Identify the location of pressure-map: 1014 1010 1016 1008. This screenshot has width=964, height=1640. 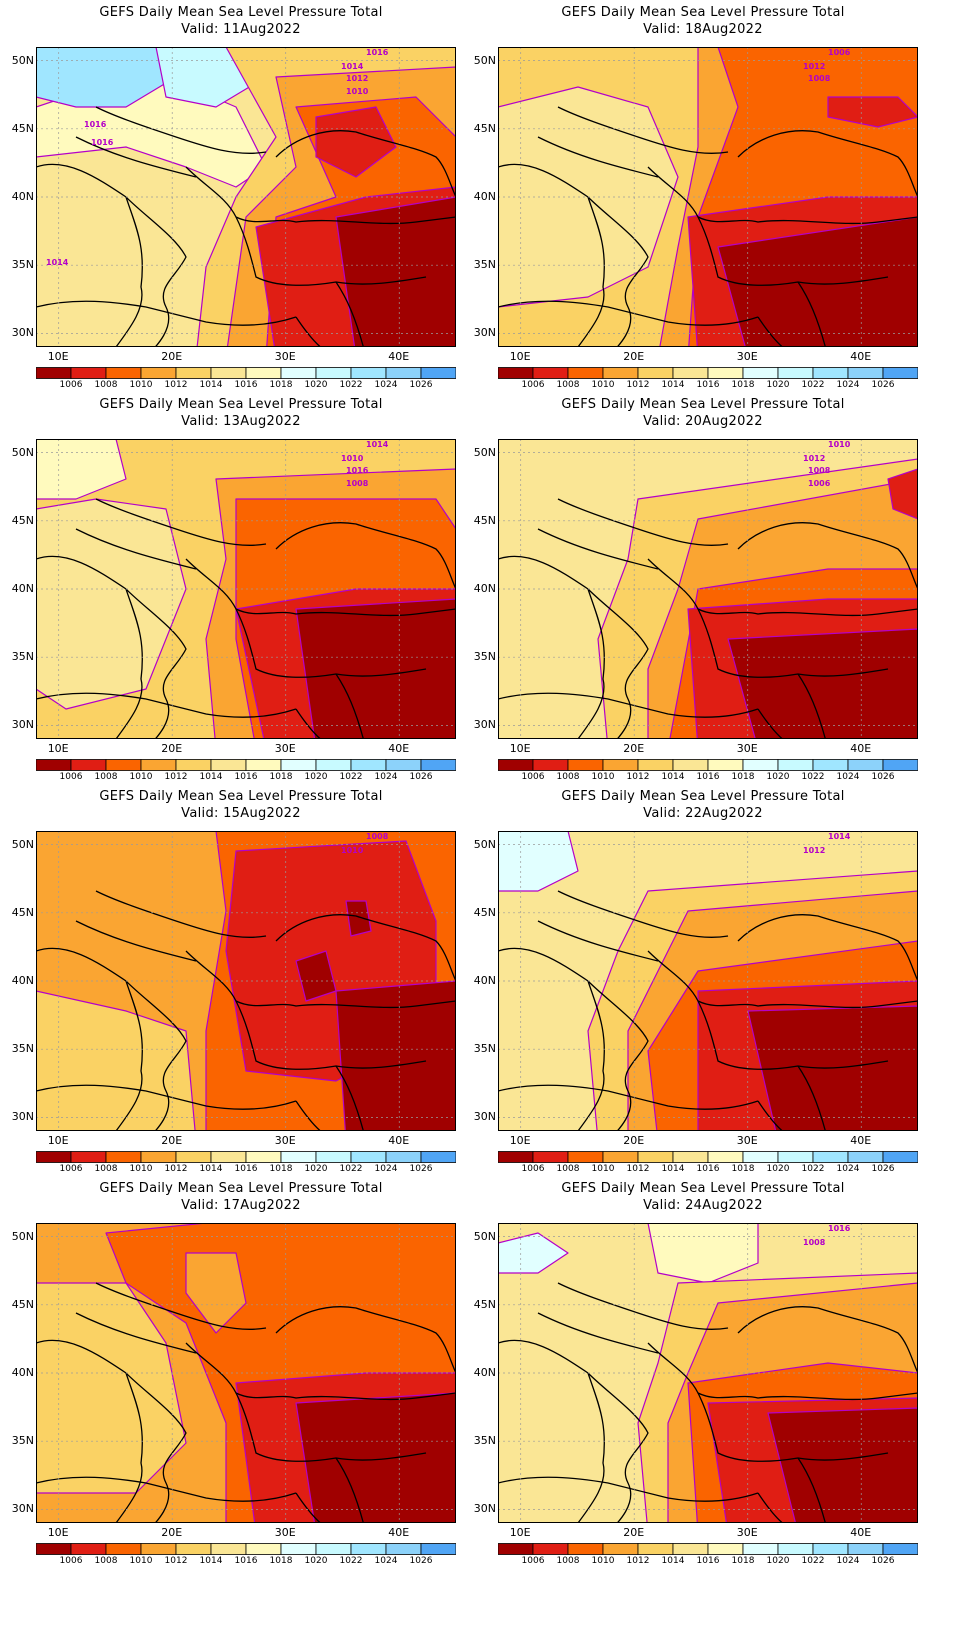
(246, 589).